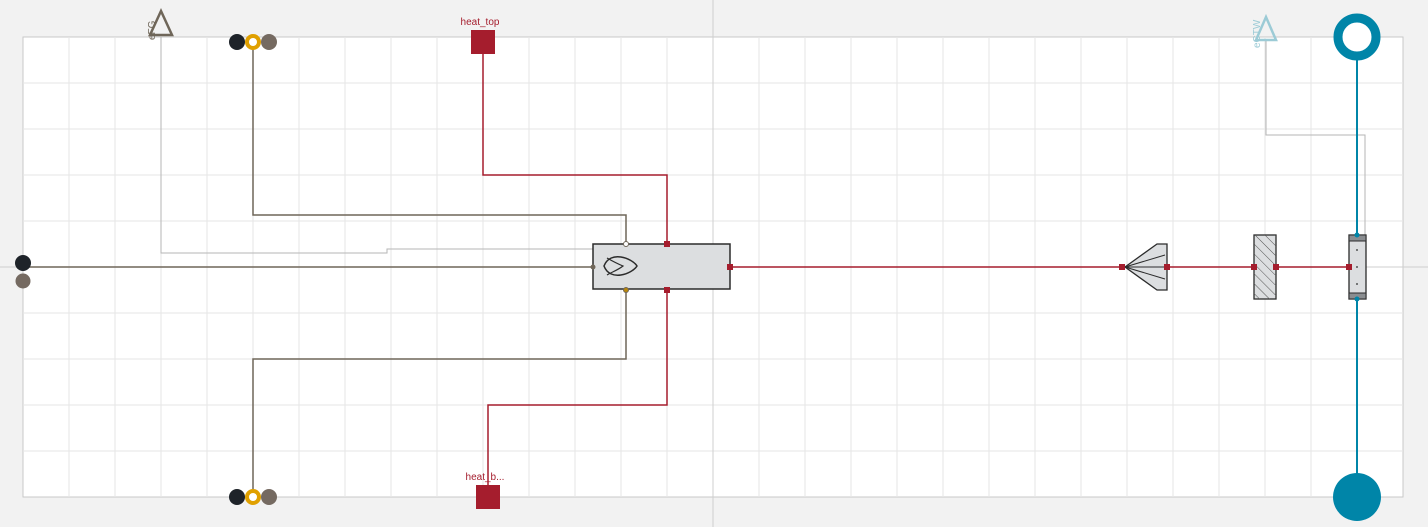 The height and width of the screenshot is (527, 1428). What do you see at coordinates (1315, 137) in the screenshot?
I see `signal-connection-ctw` at bounding box center [1315, 137].